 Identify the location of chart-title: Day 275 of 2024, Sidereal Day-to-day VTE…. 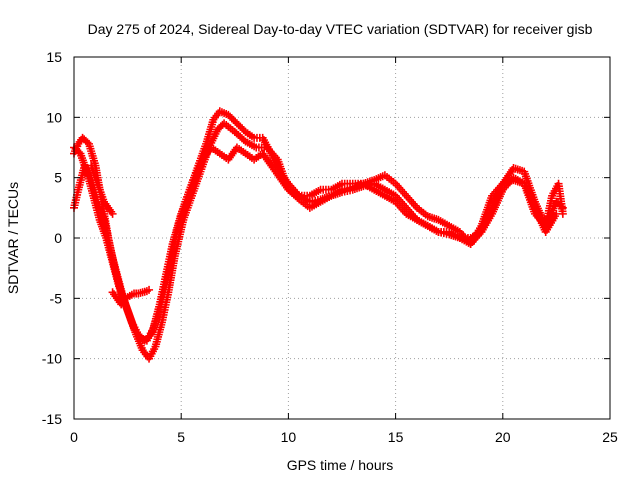
(340, 29).